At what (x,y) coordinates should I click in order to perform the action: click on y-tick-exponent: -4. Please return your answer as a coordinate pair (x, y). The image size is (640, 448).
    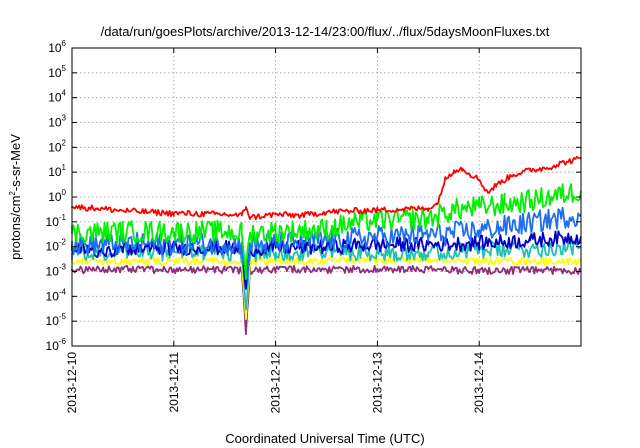
    Looking at the image, I should click on (63, 291).